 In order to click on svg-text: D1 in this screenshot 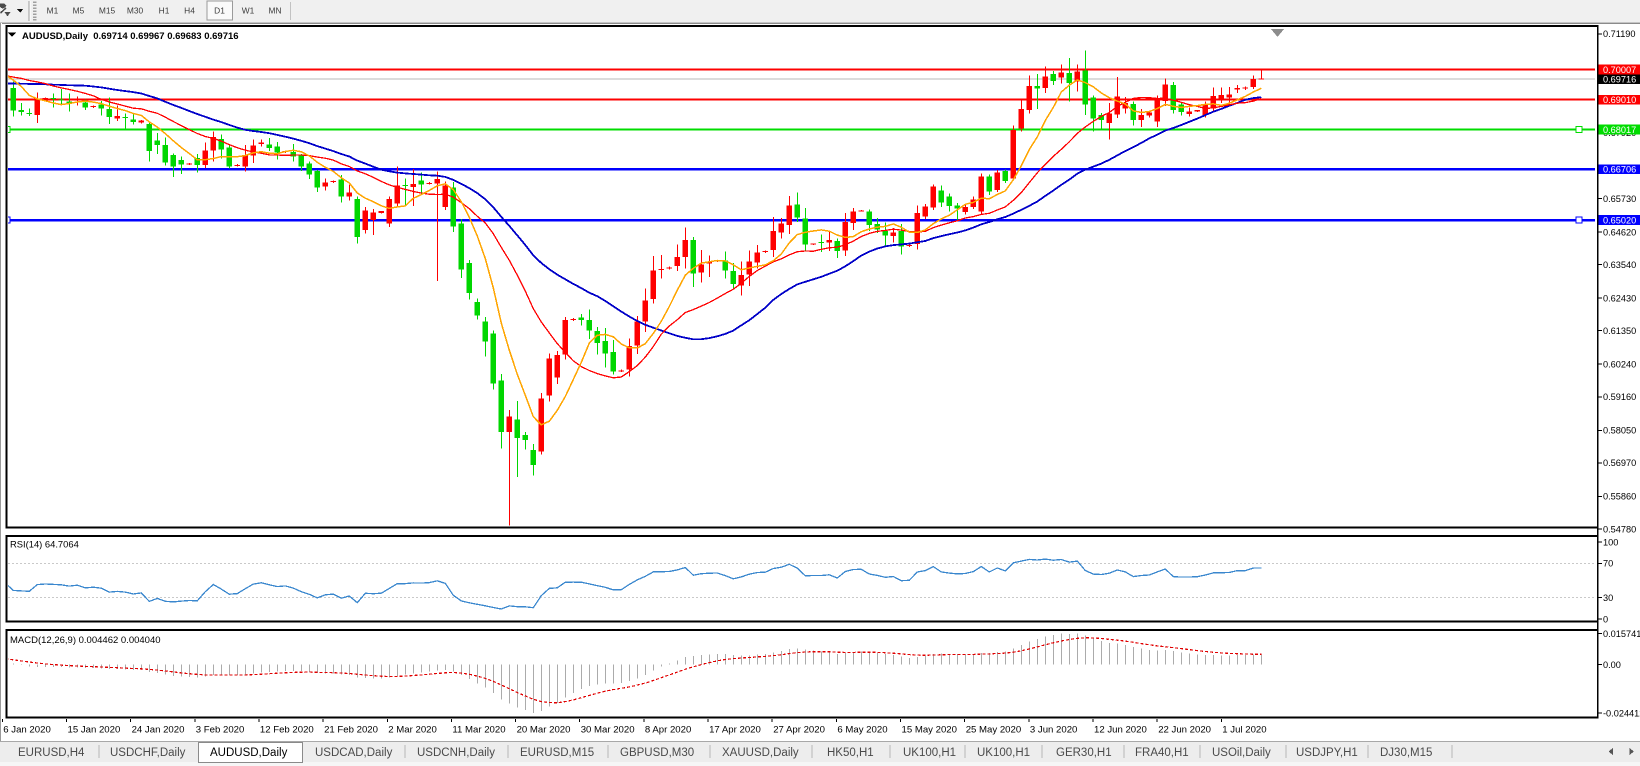, I will do `click(219, 11)`.